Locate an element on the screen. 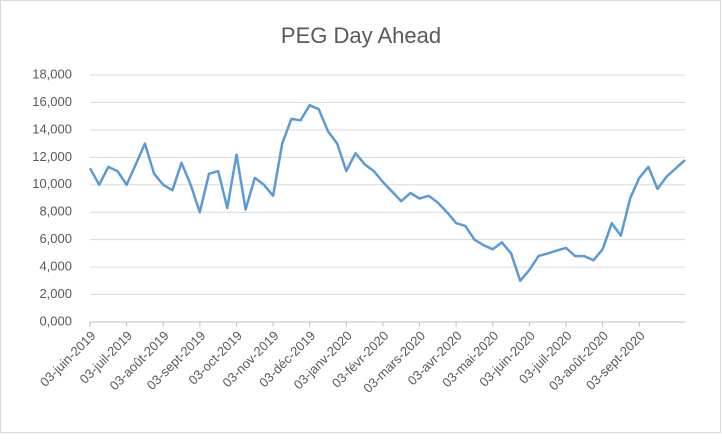 This screenshot has height=439, width=722. y-tick-label: 18,000 is located at coordinates (52, 73).